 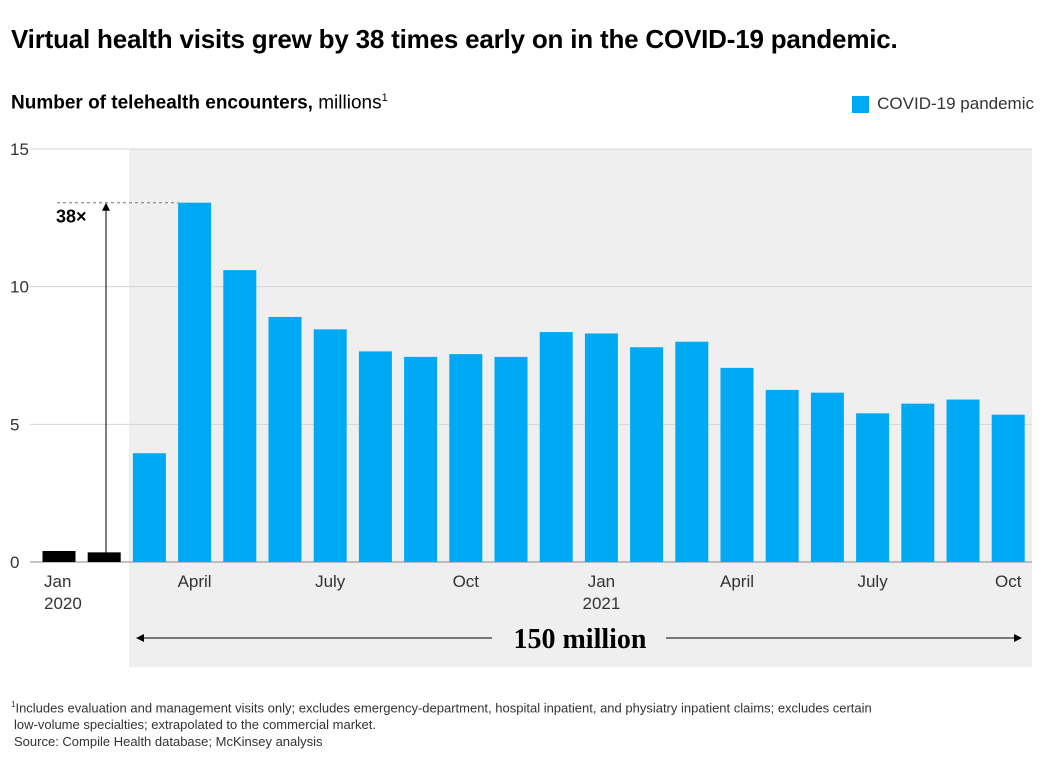 I want to click on subtitle-metric: Number of telehealth encounters,, so click(x=162, y=103).